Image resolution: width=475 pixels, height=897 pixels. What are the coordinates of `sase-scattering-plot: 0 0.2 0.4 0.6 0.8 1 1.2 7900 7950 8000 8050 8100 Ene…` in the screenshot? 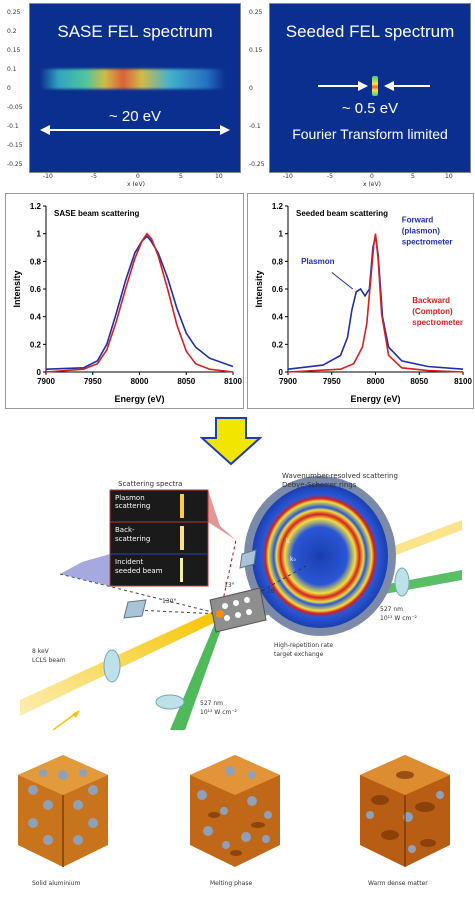 It's located at (127, 303).